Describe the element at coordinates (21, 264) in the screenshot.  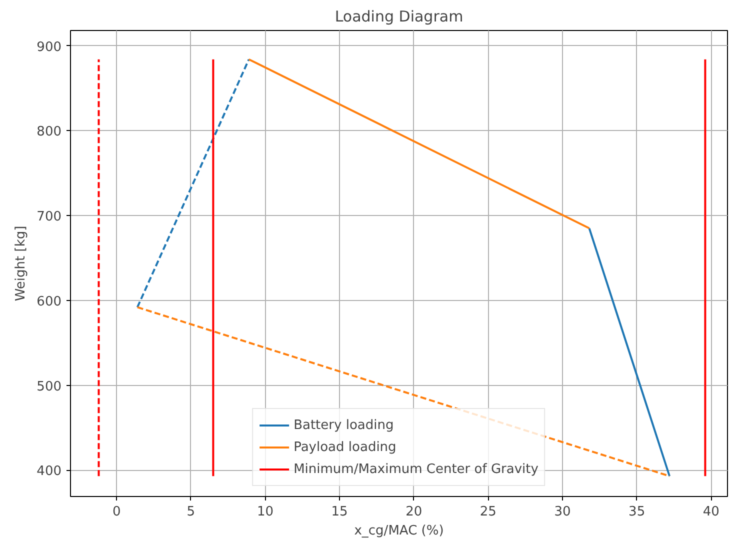
I see `y-axis-title: Weight [kg]` at that location.